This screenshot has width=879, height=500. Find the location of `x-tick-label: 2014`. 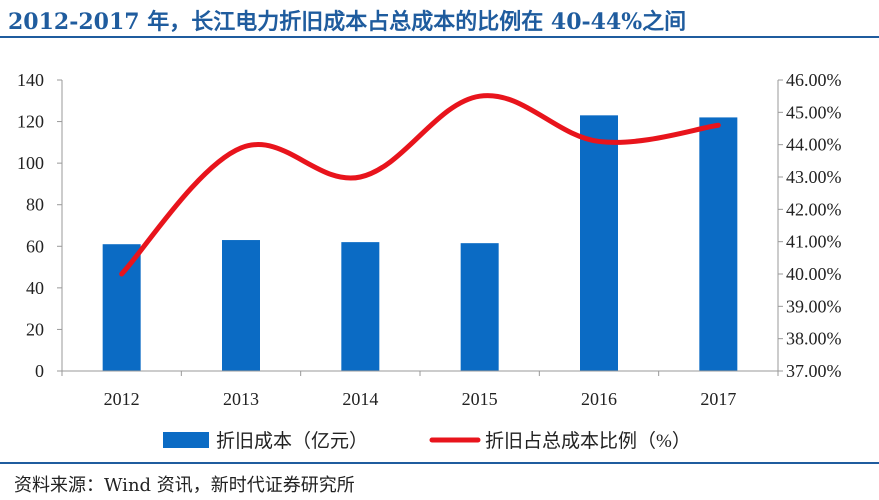

x-tick-label: 2014 is located at coordinates (360, 399).